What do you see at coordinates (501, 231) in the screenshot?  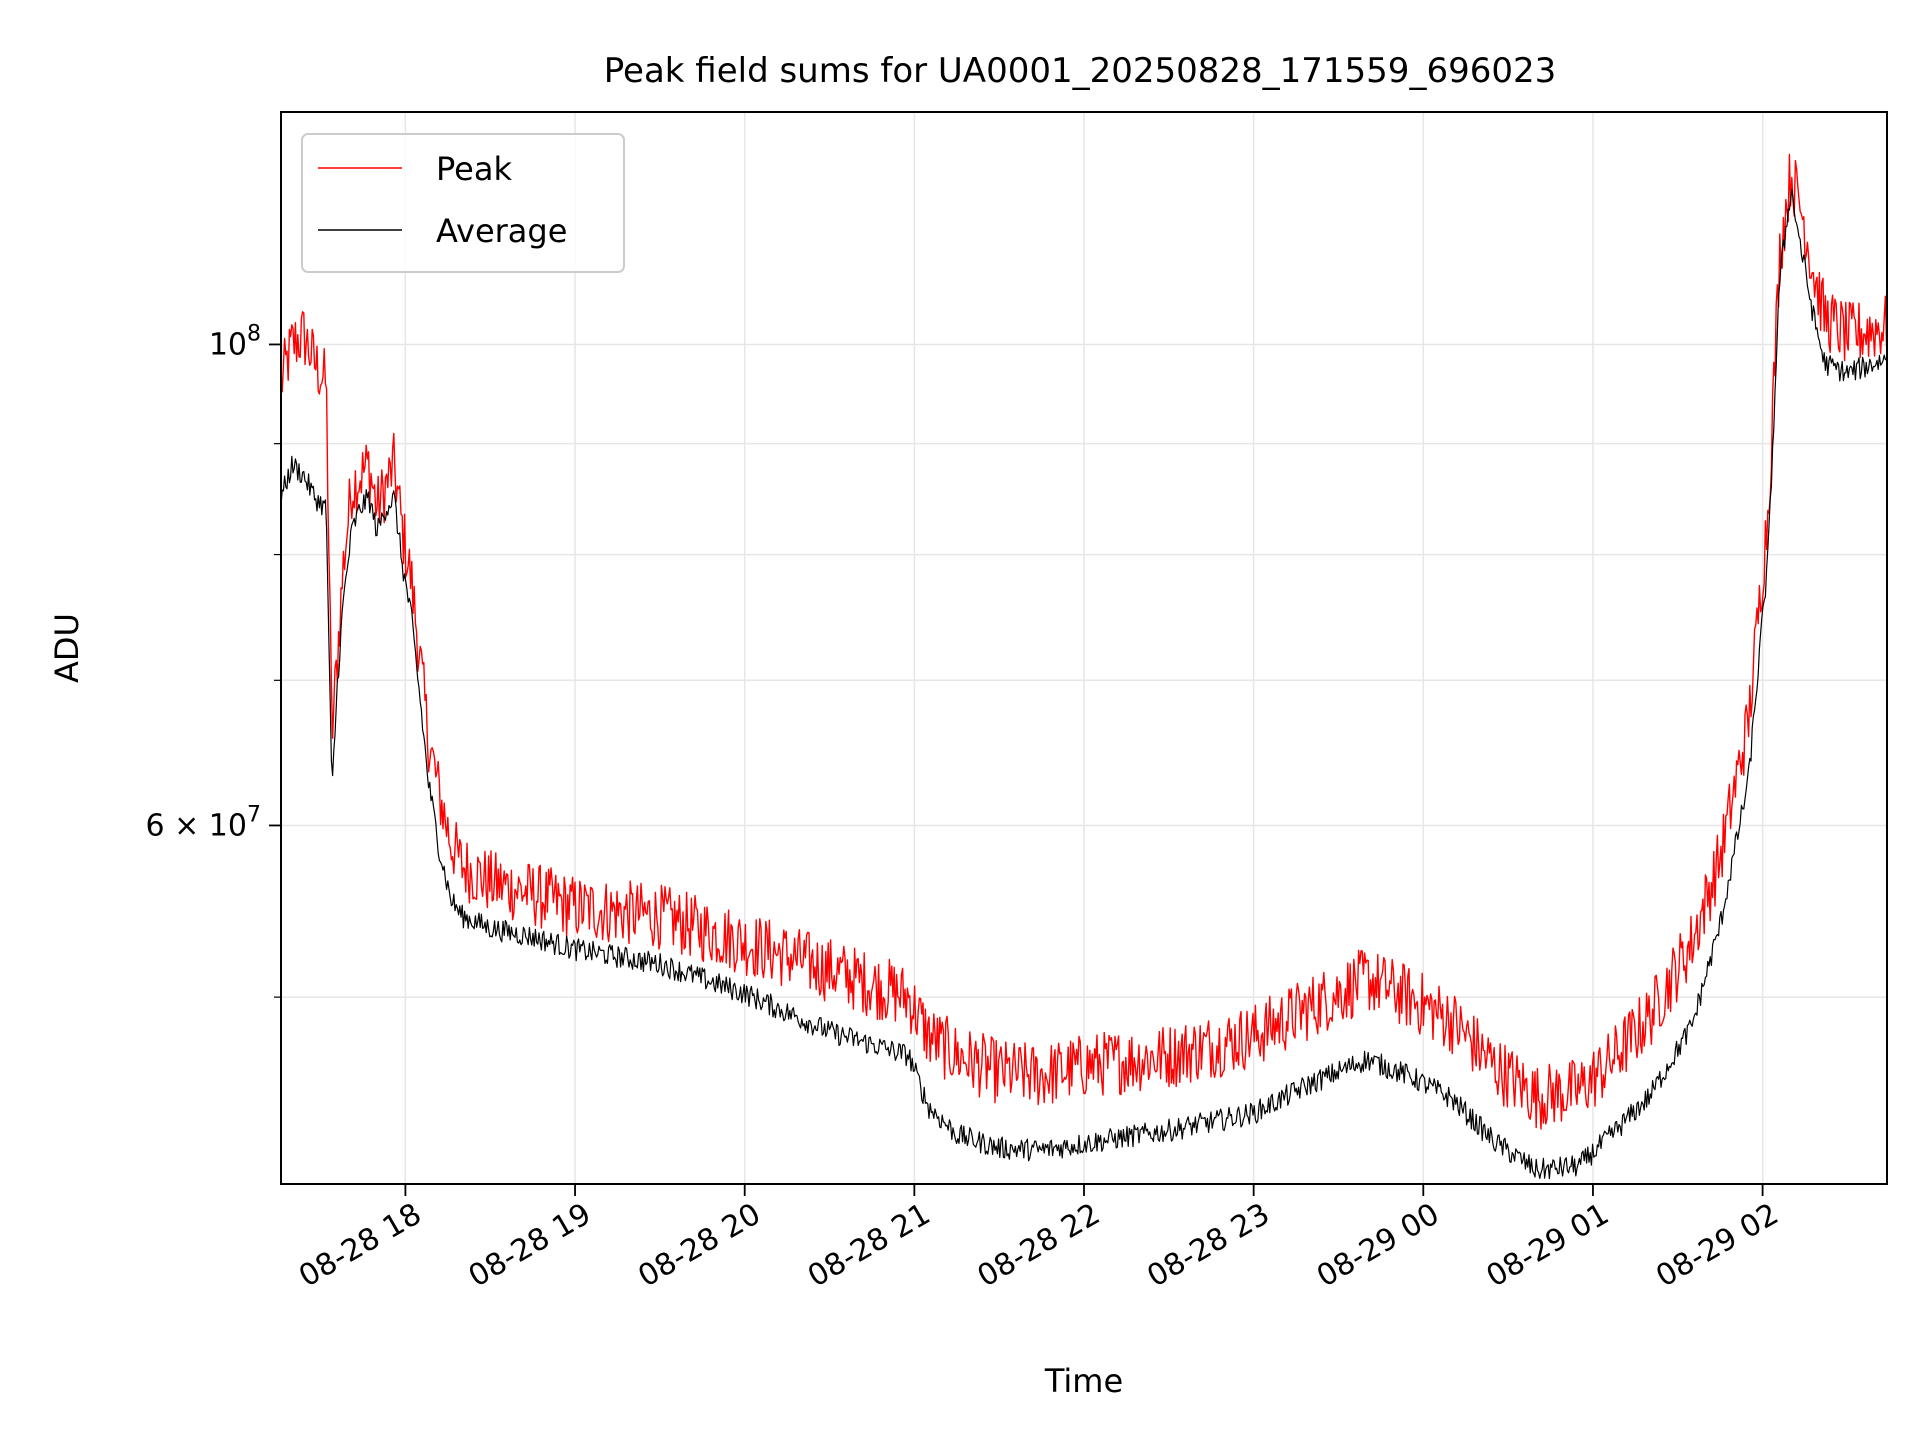 I see `legend-label-average: Average` at bounding box center [501, 231].